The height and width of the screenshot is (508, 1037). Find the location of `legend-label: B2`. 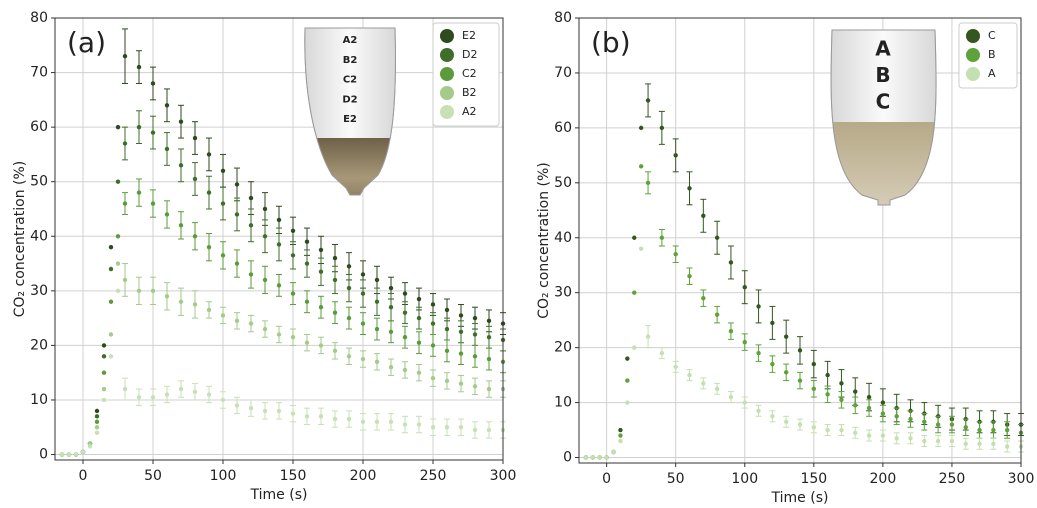

legend-label: B2 is located at coordinates (469, 92).